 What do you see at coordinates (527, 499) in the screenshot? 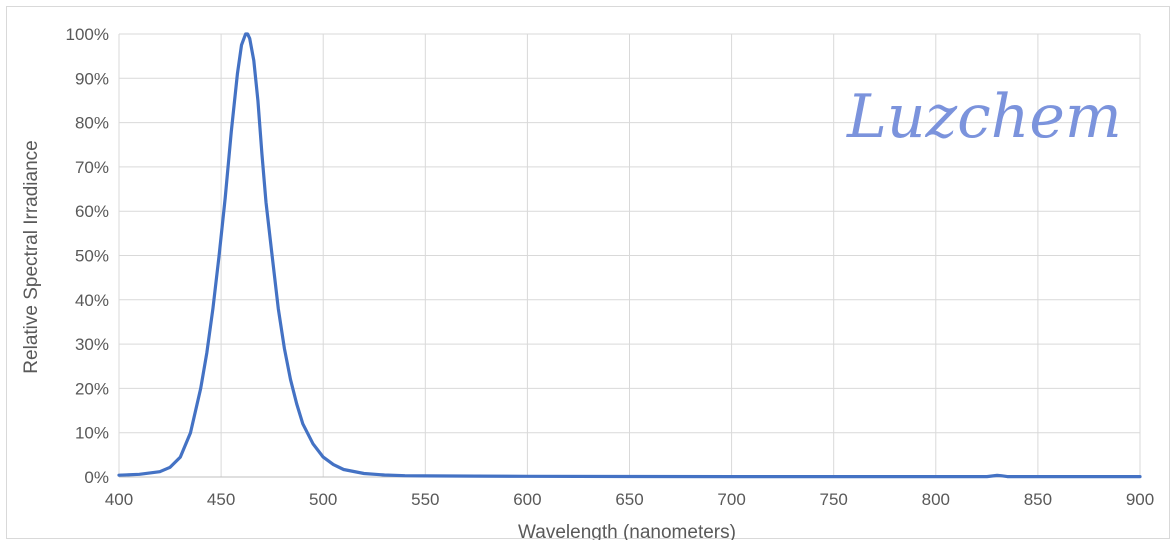
I see `x-tick-label: 600` at bounding box center [527, 499].